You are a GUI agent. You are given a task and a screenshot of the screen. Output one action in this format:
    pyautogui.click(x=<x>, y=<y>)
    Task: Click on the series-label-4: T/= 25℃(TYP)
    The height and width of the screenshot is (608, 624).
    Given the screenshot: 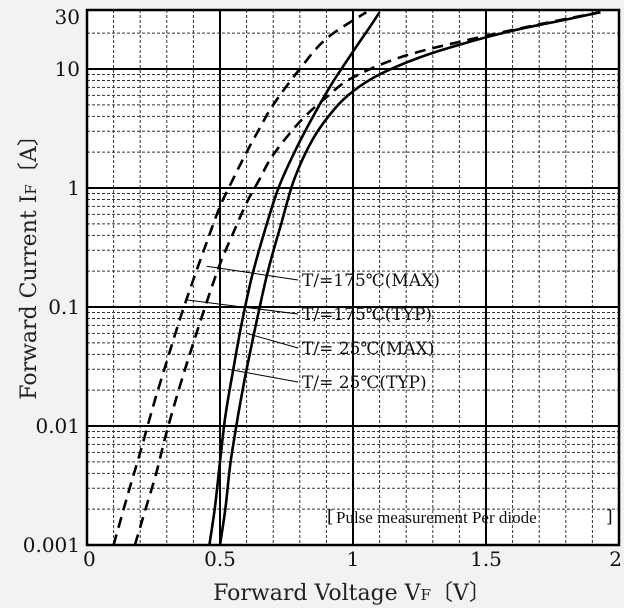 What is the action you would take?
    pyautogui.click(x=364, y=383)
    